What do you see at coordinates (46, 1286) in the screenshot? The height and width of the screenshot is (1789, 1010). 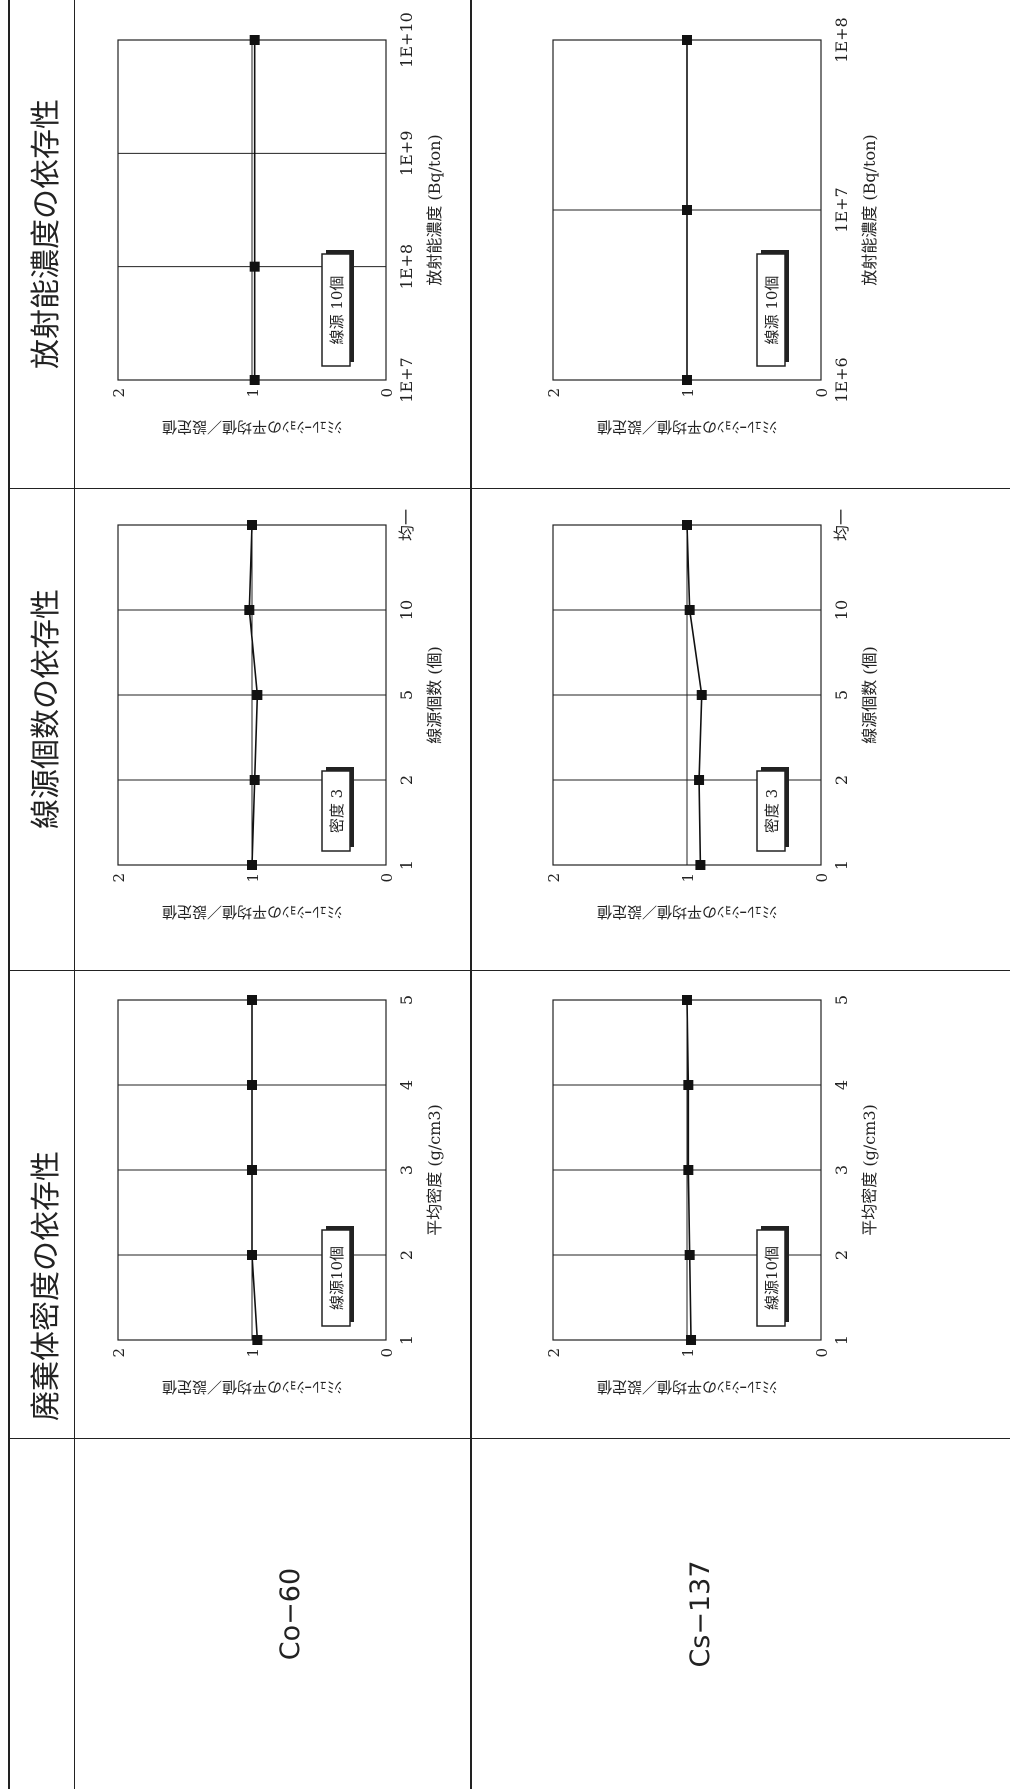 I see `column-header-density-text: 廃棄体密度の依存性` at bounding box center [46, 1286].